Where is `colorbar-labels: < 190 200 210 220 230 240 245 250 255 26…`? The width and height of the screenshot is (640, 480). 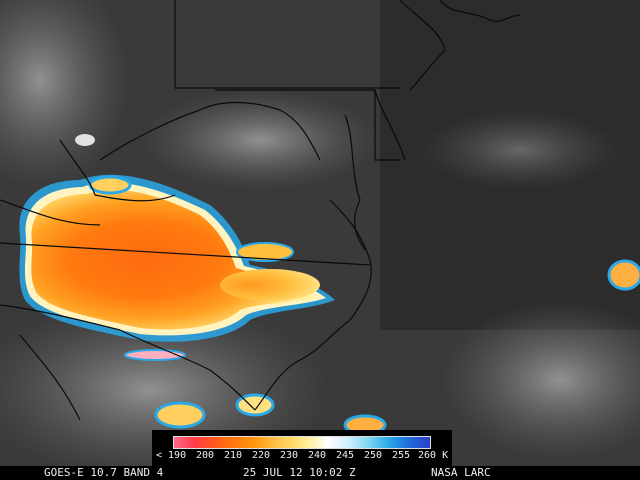 colorbar-labels: < 190 200 210 220 230 240 245 250 255 26… is located at coordinates (302, 457).